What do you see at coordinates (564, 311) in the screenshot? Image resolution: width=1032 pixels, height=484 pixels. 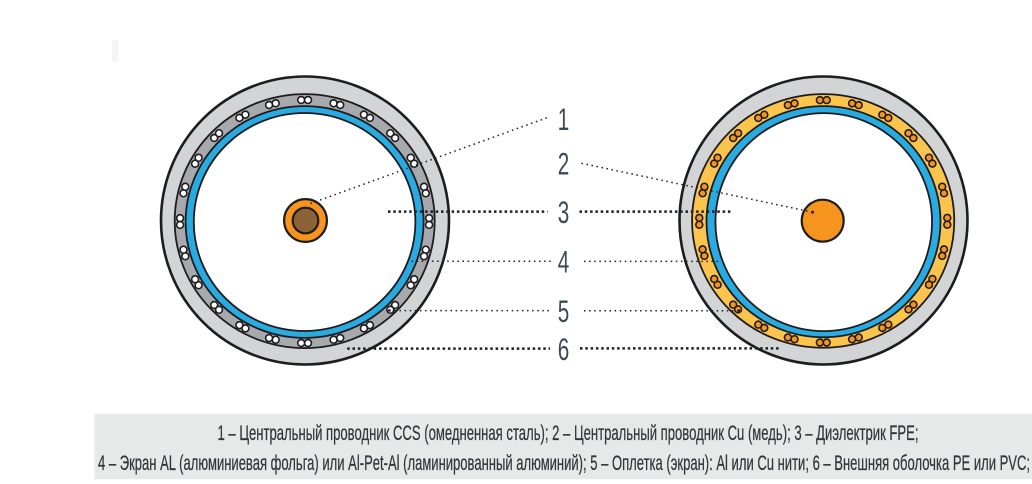 I see `svg-text: 5` at bounding box center [564, 311].